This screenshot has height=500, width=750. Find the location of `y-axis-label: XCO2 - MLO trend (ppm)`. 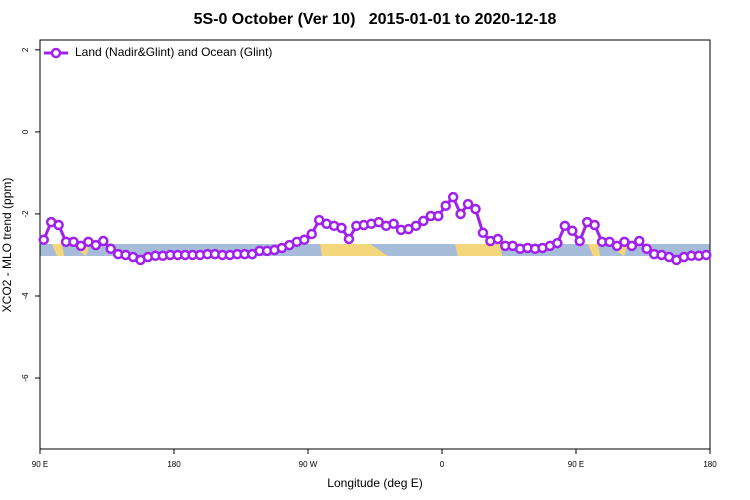

y-axis-label: XCO2 - MLO trend (ppm) is located at coordinates (7, 245).